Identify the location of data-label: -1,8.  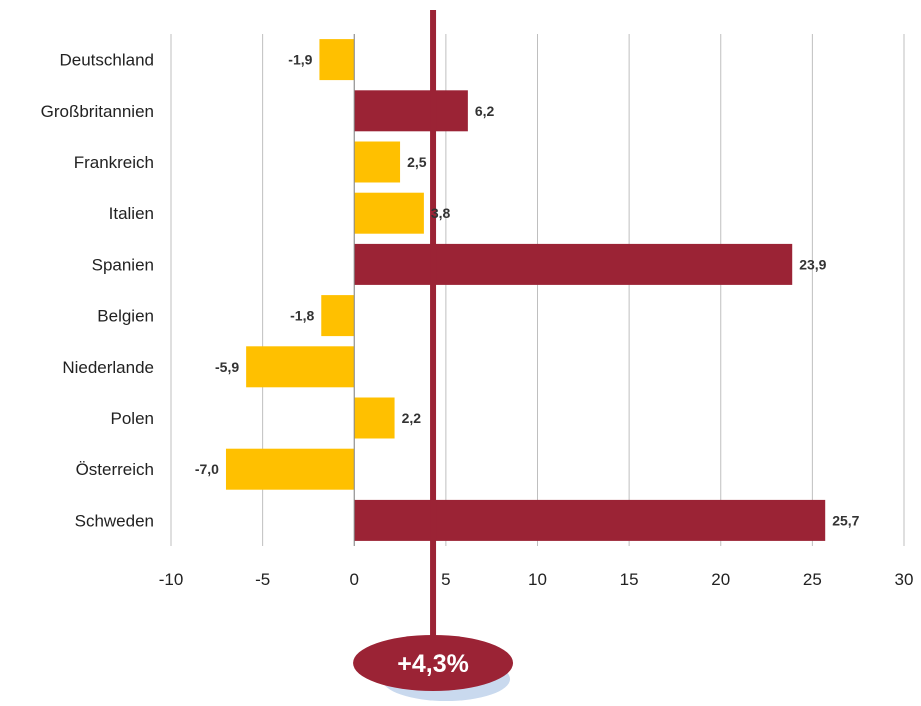
(302, 316).